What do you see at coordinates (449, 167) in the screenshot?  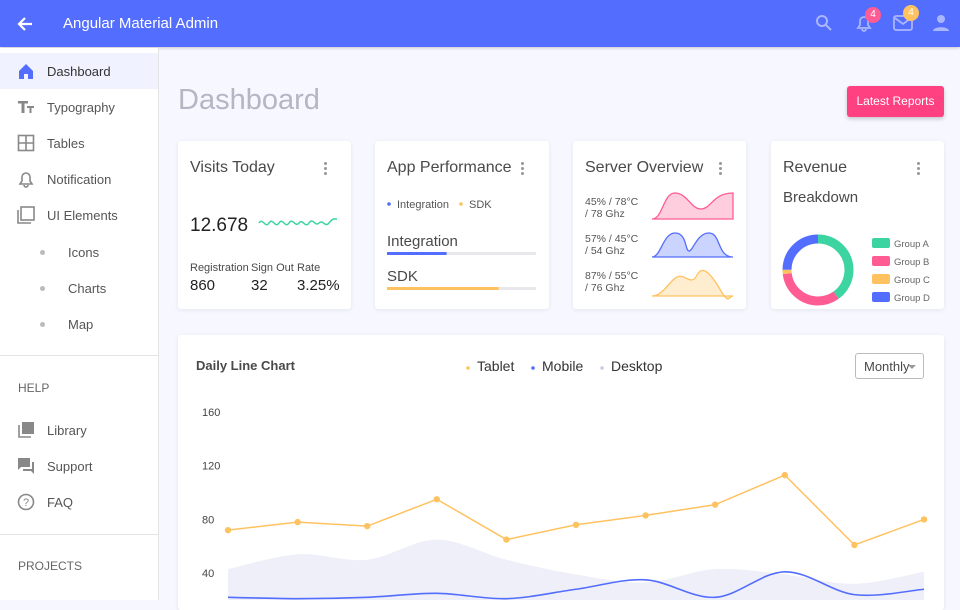 I see `card-title: App Performance` at bounding box center [449, 167].